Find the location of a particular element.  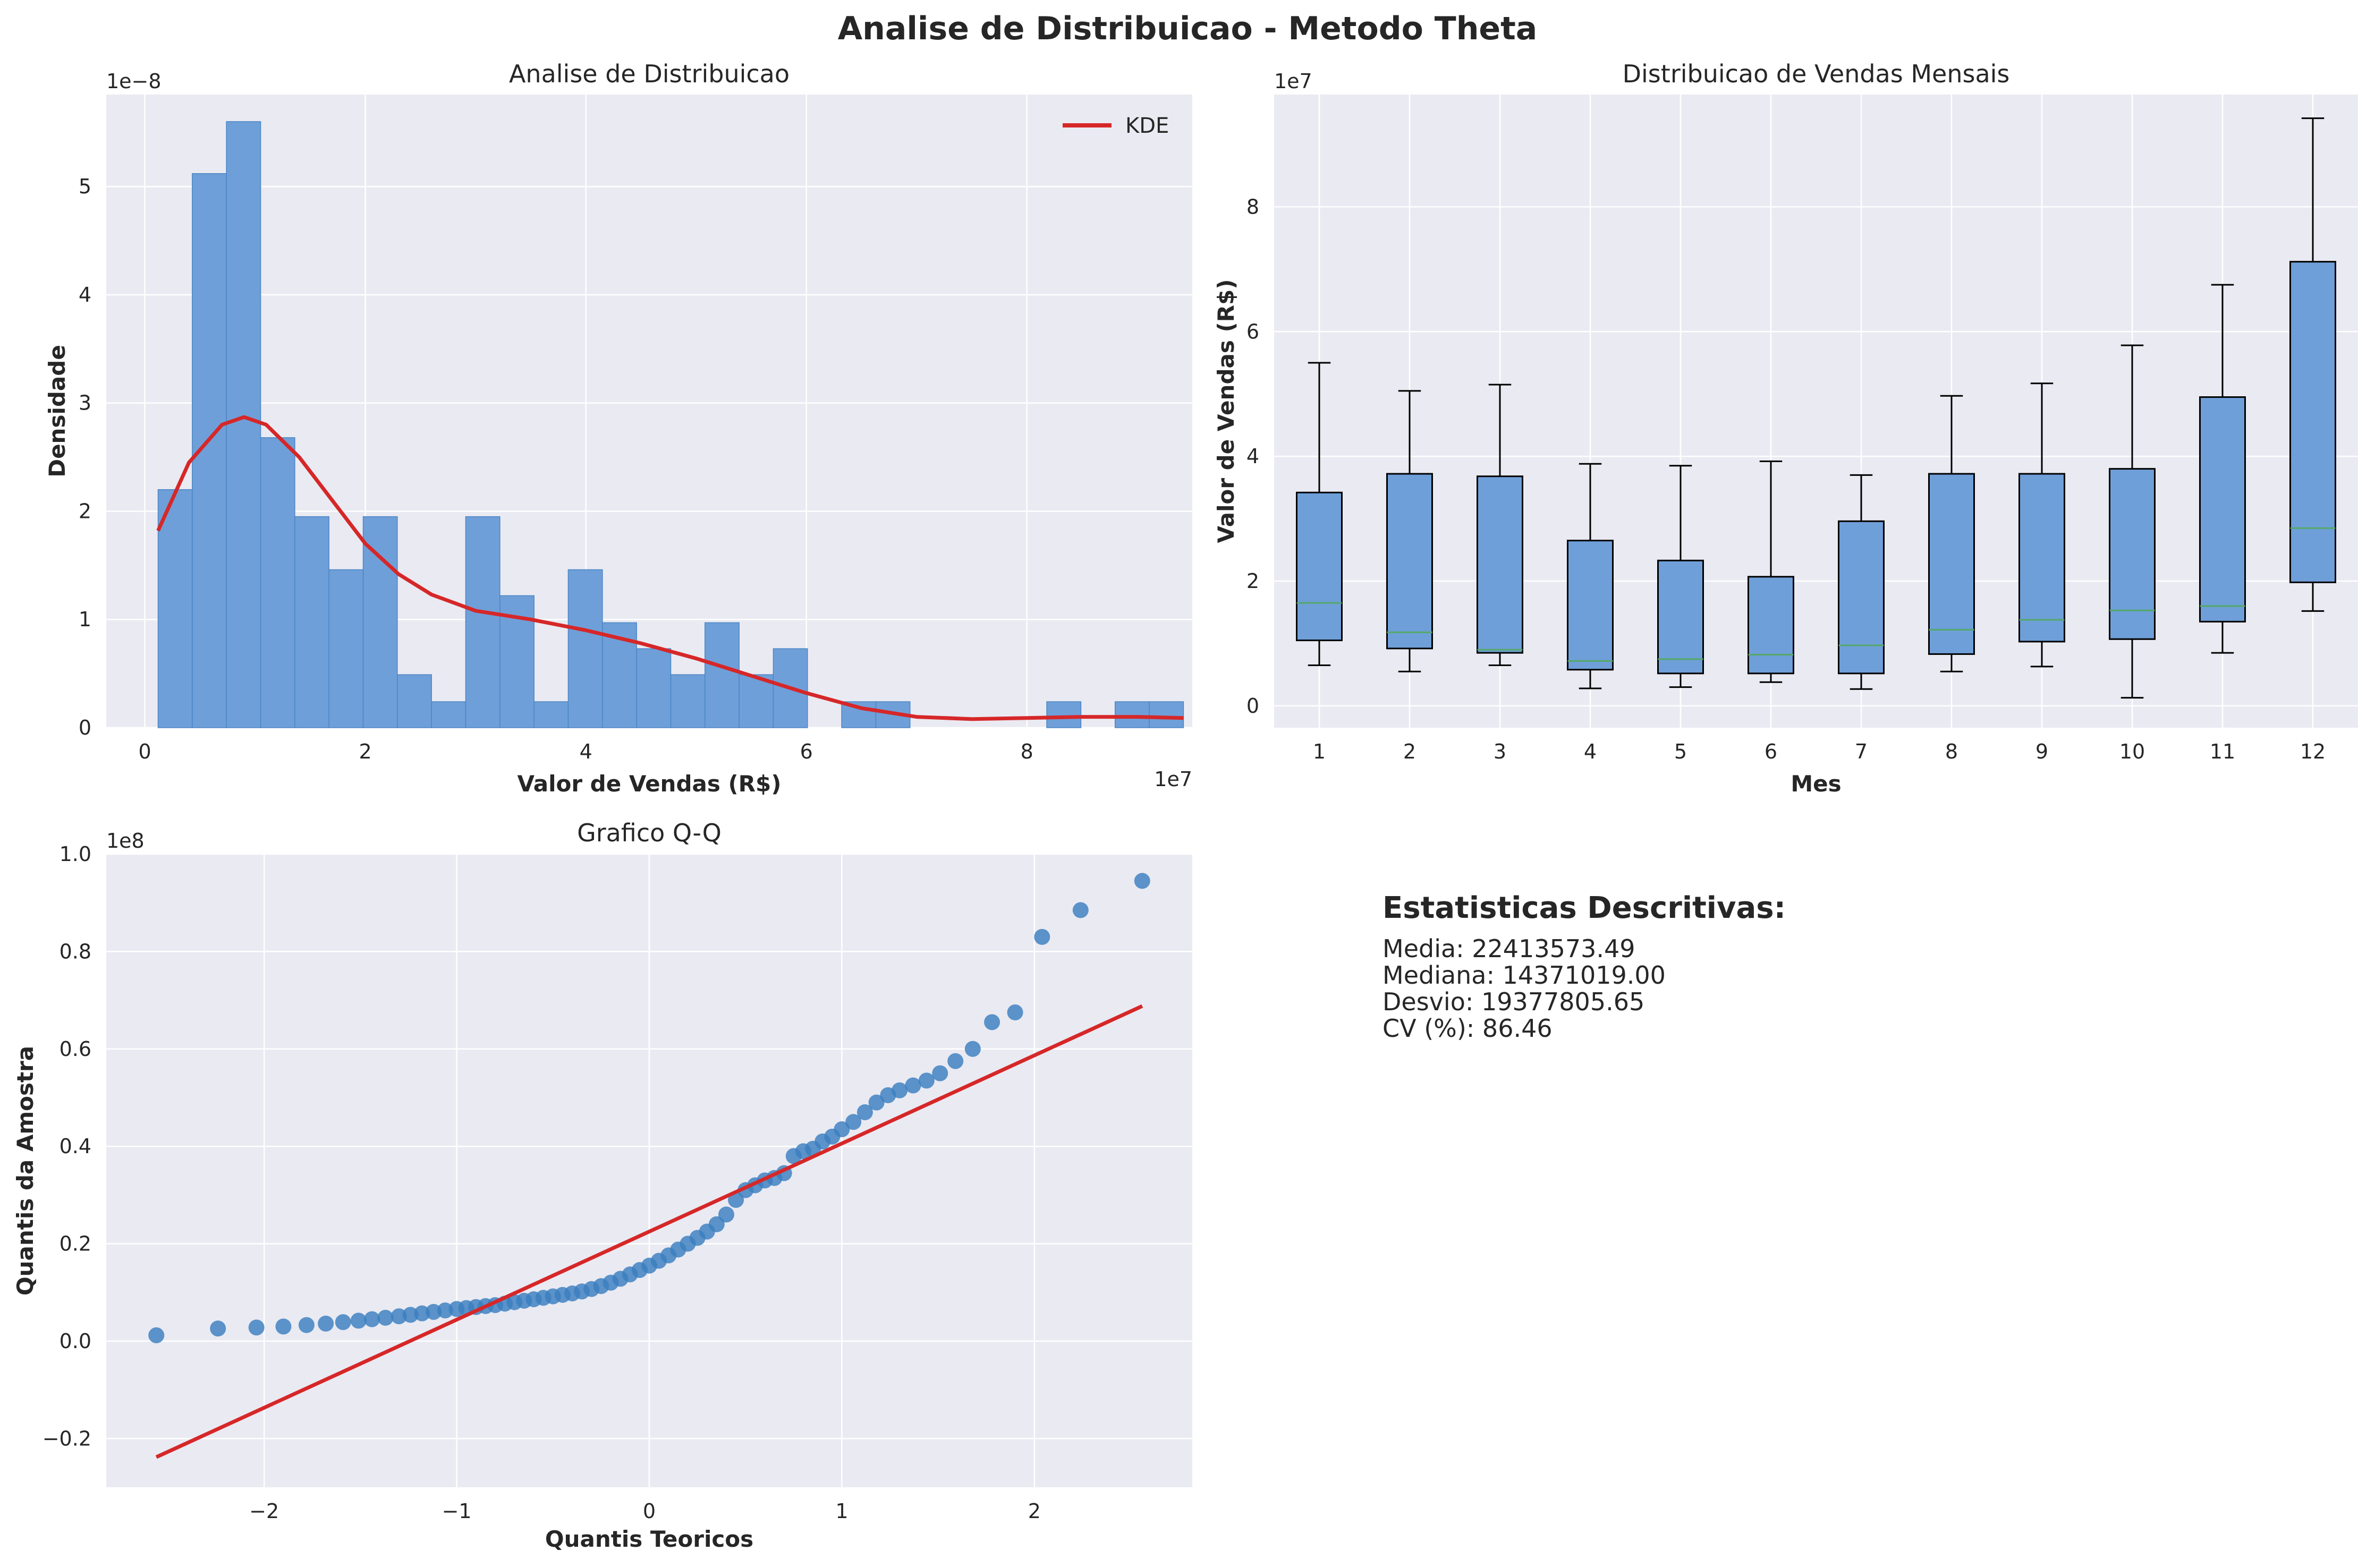

boxplot-xtick-label: 7 is located at coordinates (1861, 751).